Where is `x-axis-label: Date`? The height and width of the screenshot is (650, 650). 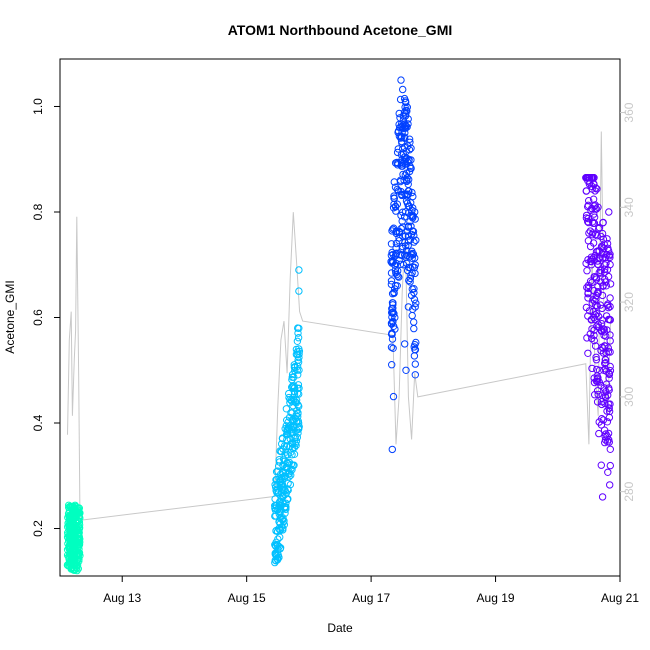
x-axis-label: Date is located at coordinates (340, 628).